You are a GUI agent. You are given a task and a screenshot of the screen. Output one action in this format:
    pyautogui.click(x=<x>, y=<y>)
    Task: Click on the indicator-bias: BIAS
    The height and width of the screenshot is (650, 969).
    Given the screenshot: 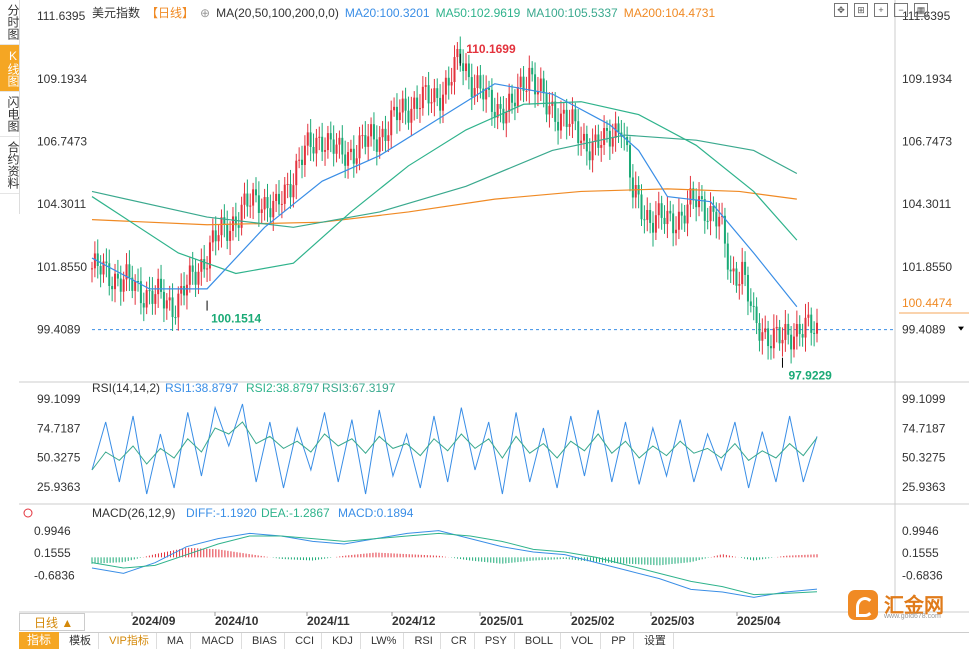 What is the action you would take?
    pyautogui.click(x=265, y=641)
    